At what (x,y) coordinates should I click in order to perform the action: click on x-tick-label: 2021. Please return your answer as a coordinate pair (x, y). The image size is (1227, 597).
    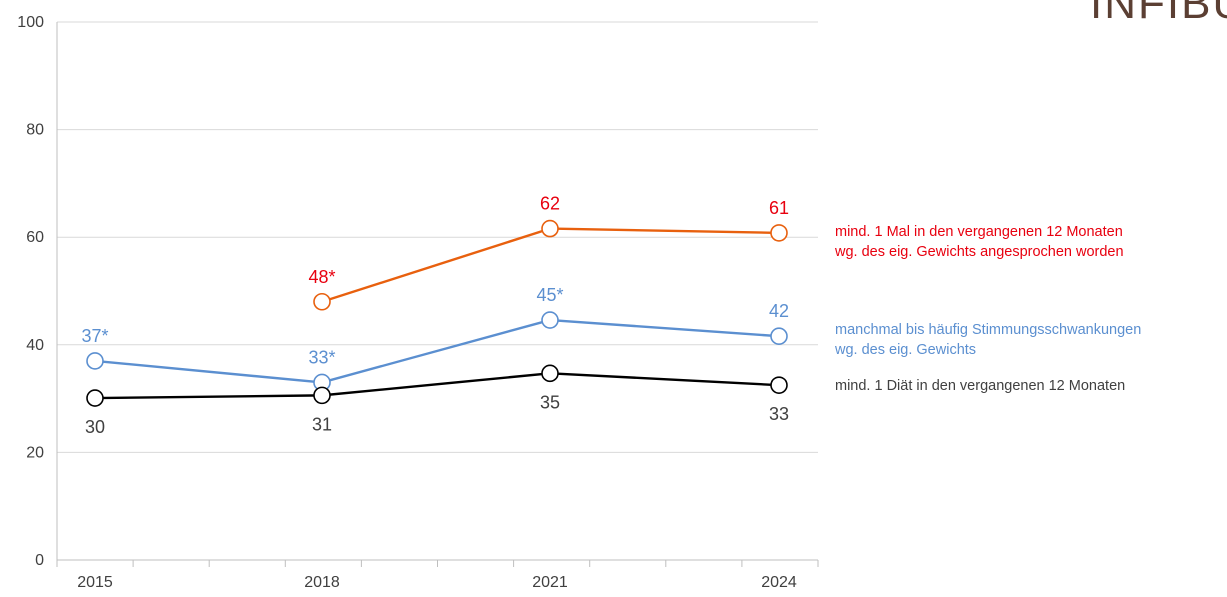
    Looking at the image, I should click on (550, 582).